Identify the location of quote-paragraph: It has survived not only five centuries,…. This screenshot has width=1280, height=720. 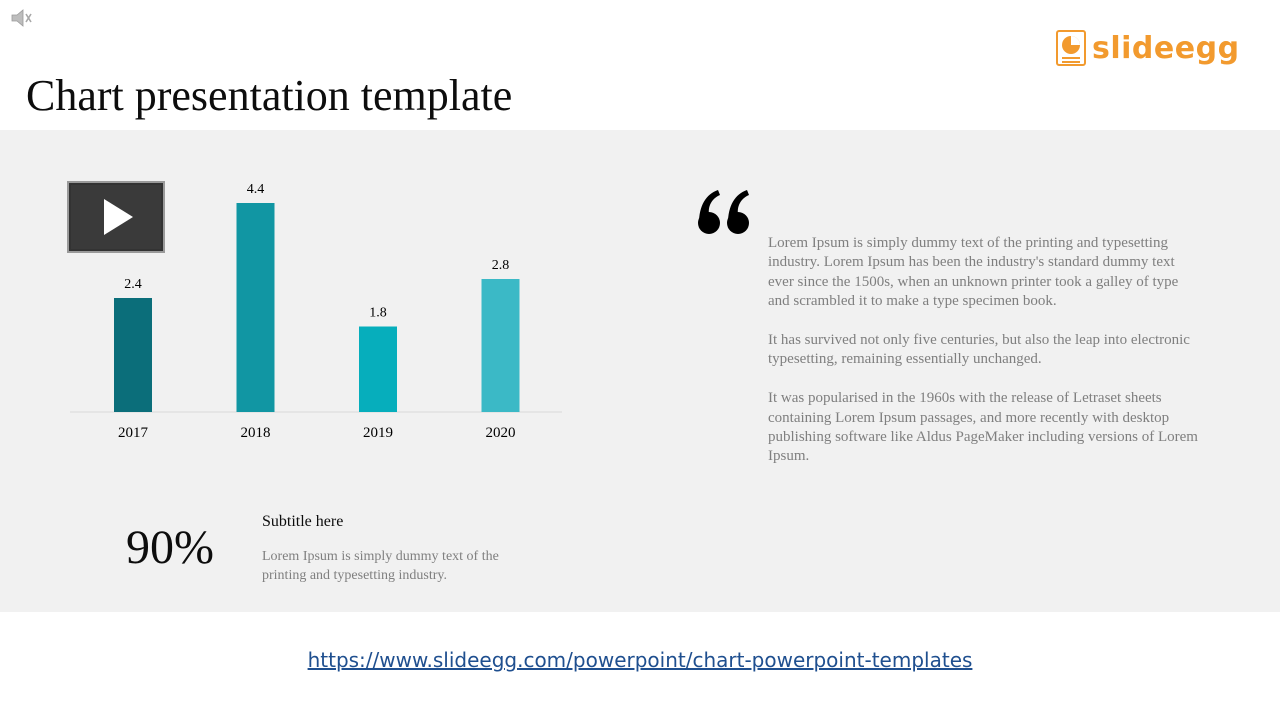
(979, 350).